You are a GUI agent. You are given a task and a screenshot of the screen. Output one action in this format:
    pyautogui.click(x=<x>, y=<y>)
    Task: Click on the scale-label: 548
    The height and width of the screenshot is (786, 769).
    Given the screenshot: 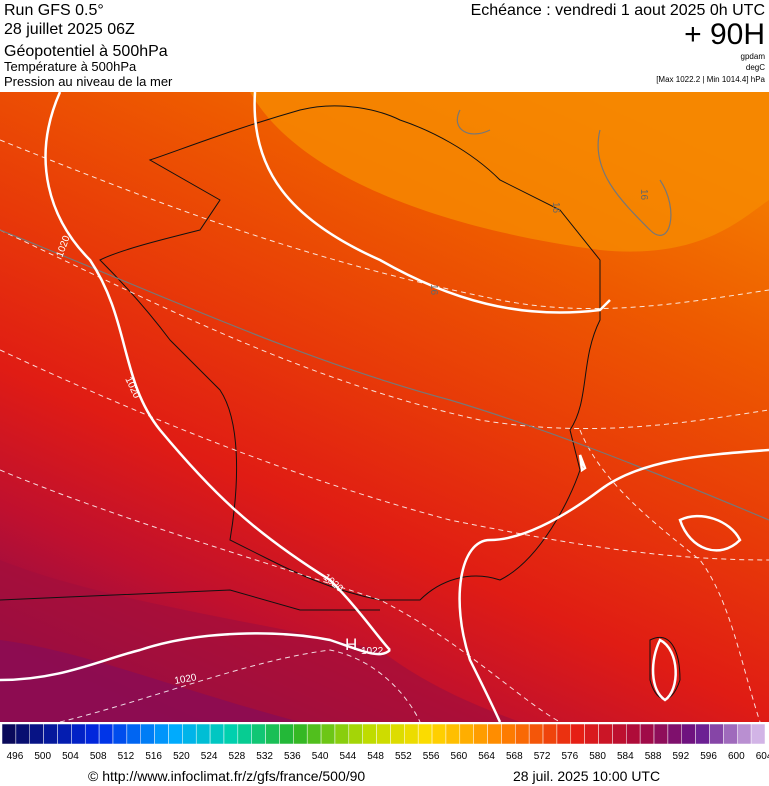 What is the action you would take?
    pyautogui.click(x=375, y=756)
    